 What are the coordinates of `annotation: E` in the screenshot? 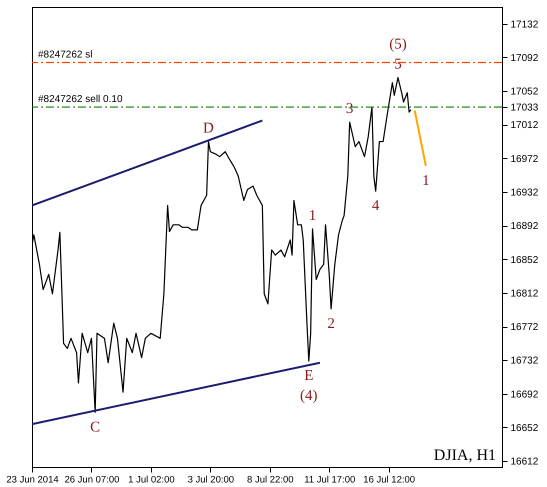 It's located at (309, 376).